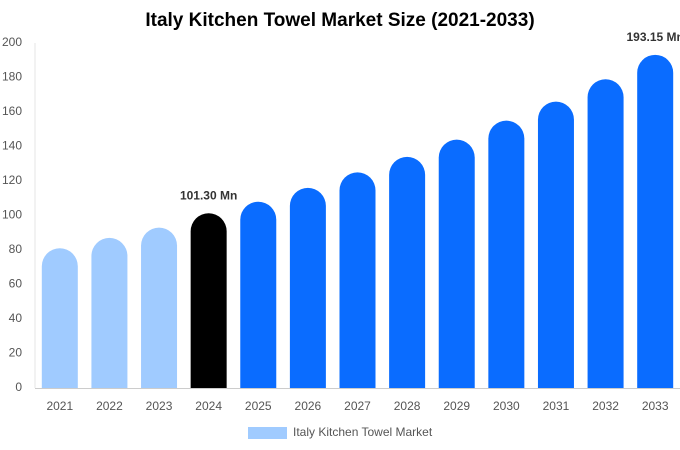 Image resolution: width=680 pixels, height=450 pixels. Describe the element at coordinates (18, 387) in the screenshot. I see `y-tick-label: 0` at that location.